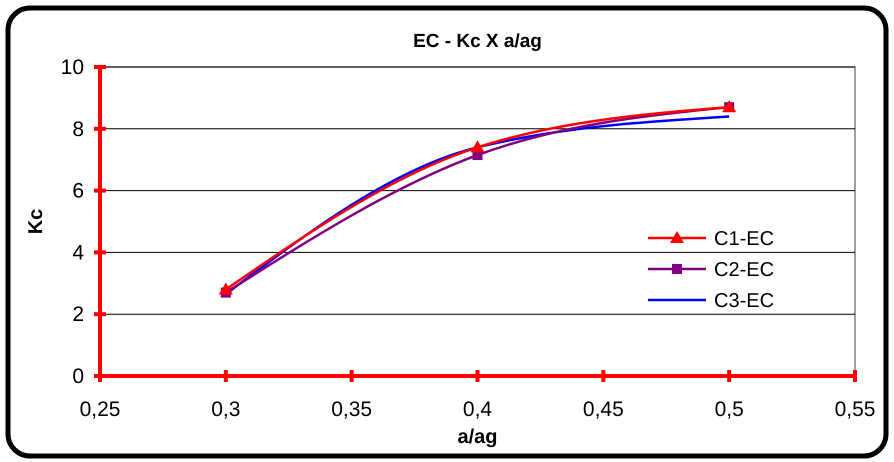 This screenshot has height=462, width=894. I want to click on x-tick-label: 0,4, so click(477, 409).